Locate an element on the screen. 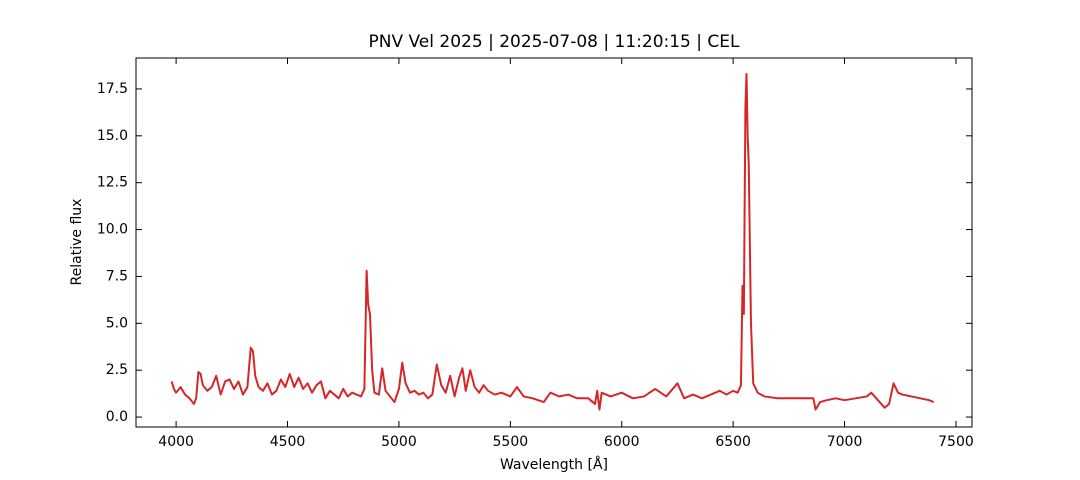  x-tick-label: 4500 is located at coordinates (288, 442).